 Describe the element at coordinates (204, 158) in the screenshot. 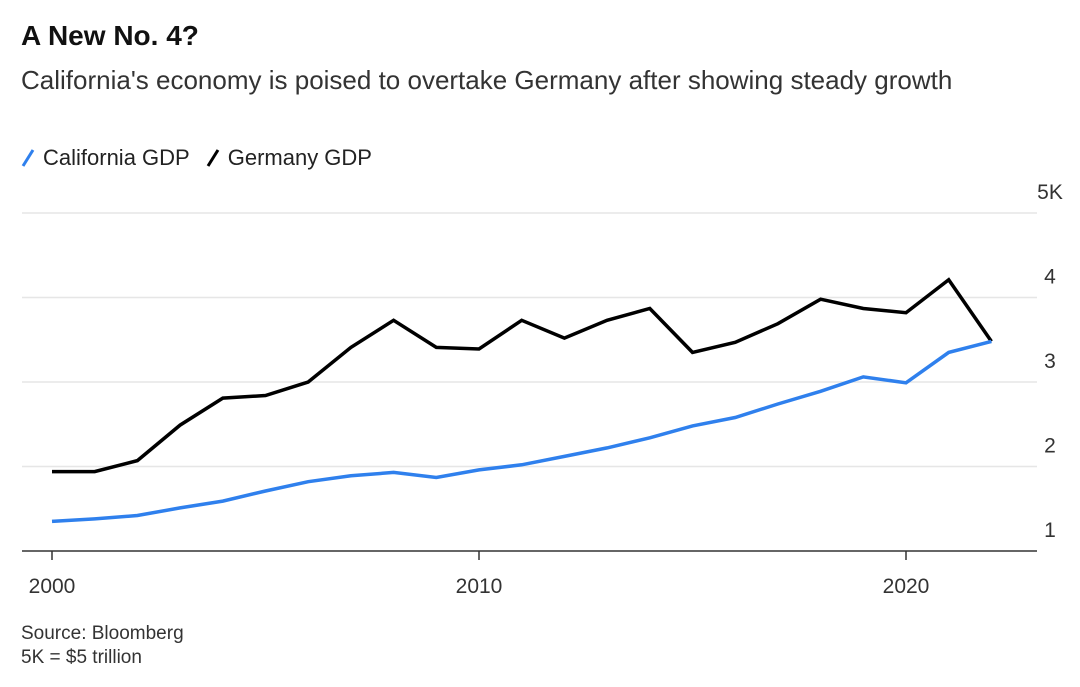

I see `legend: California GDP Germany GDP` at that location.